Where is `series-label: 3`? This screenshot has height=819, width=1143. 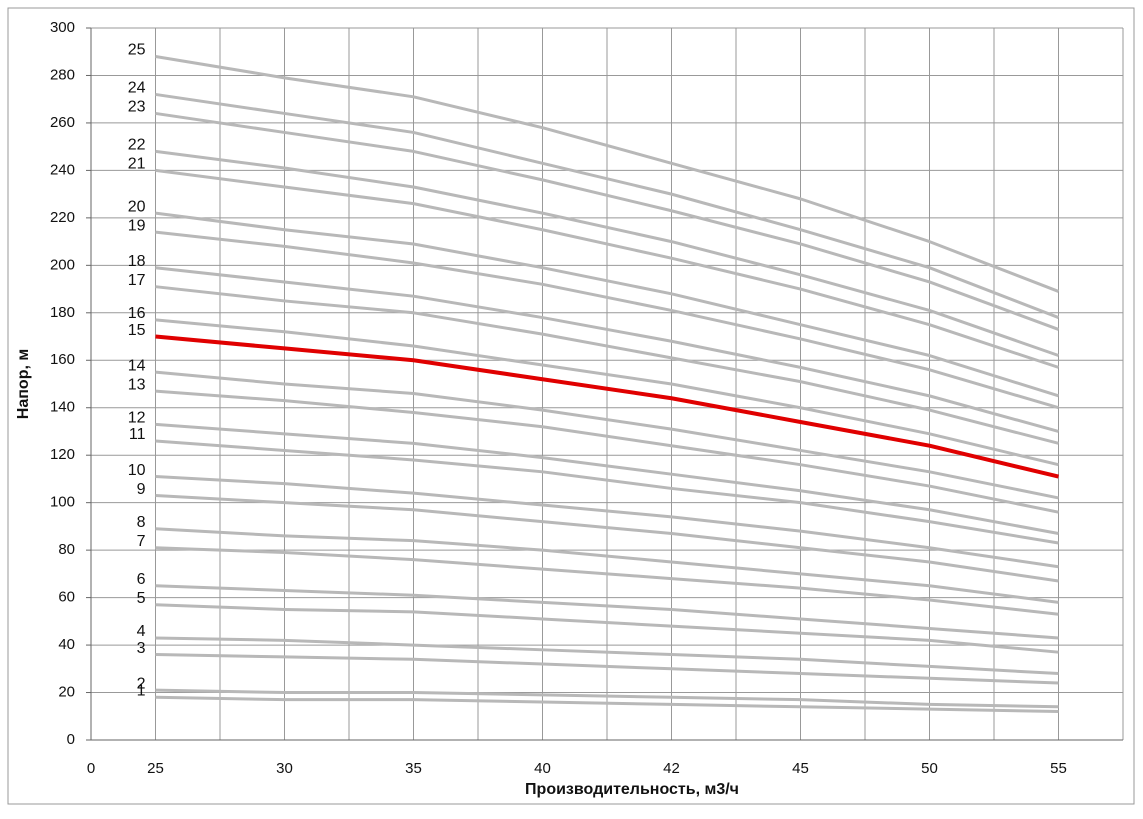
series-label: 3 is located at coordinates (141, 648).